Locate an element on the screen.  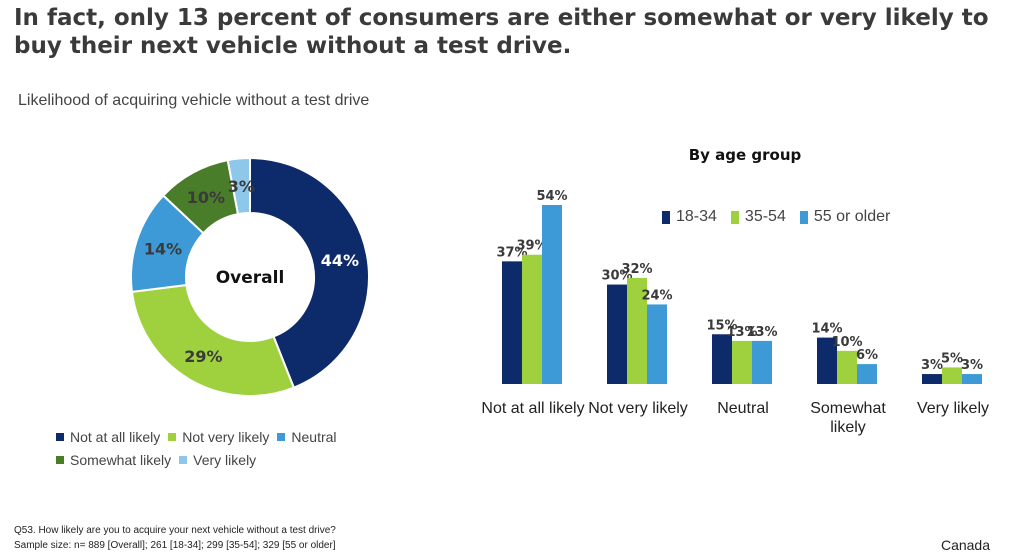
legend-label: 18-34 is located at coordinates (696, 216).